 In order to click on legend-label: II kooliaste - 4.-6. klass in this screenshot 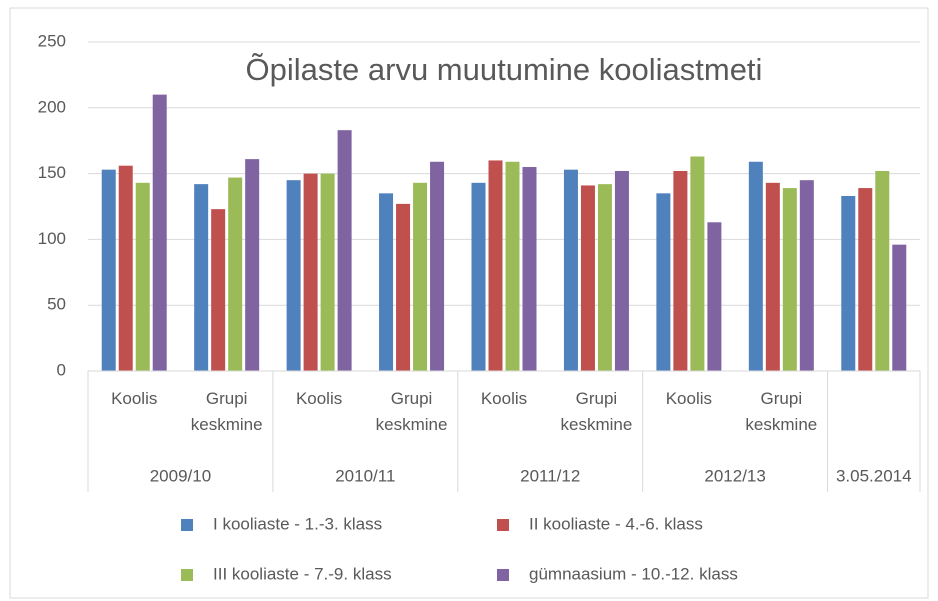, I will do `click(616, 523)`.